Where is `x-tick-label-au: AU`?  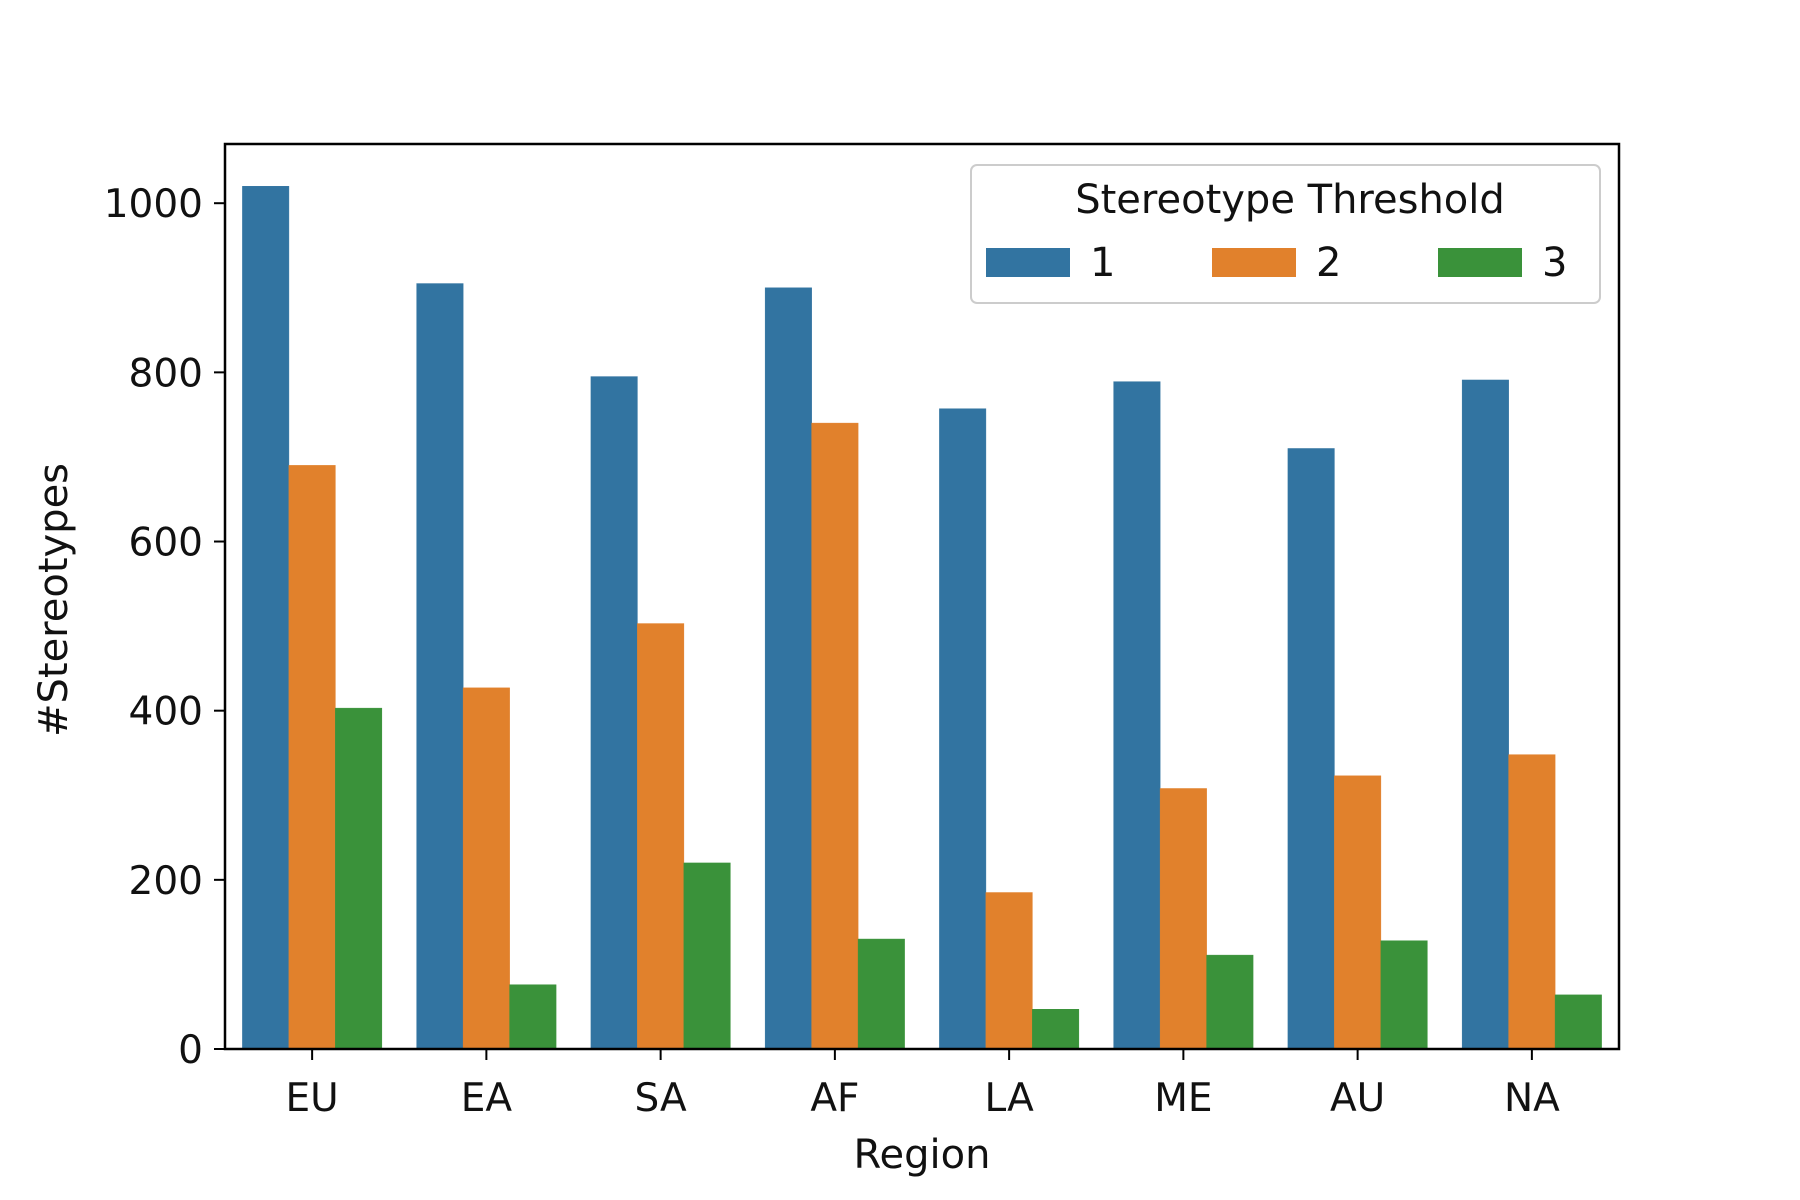
x-tick-label-au: AU is located at coordinates (1357, 1098).